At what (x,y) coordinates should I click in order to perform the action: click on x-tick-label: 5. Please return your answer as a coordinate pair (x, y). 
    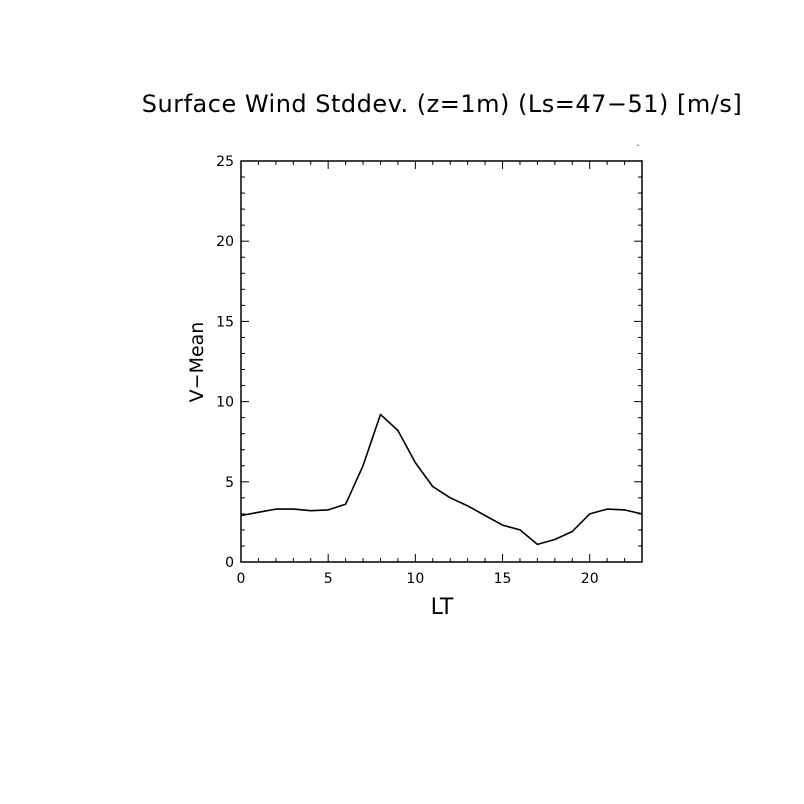
    Looking at the image, I should click on (328, 579).